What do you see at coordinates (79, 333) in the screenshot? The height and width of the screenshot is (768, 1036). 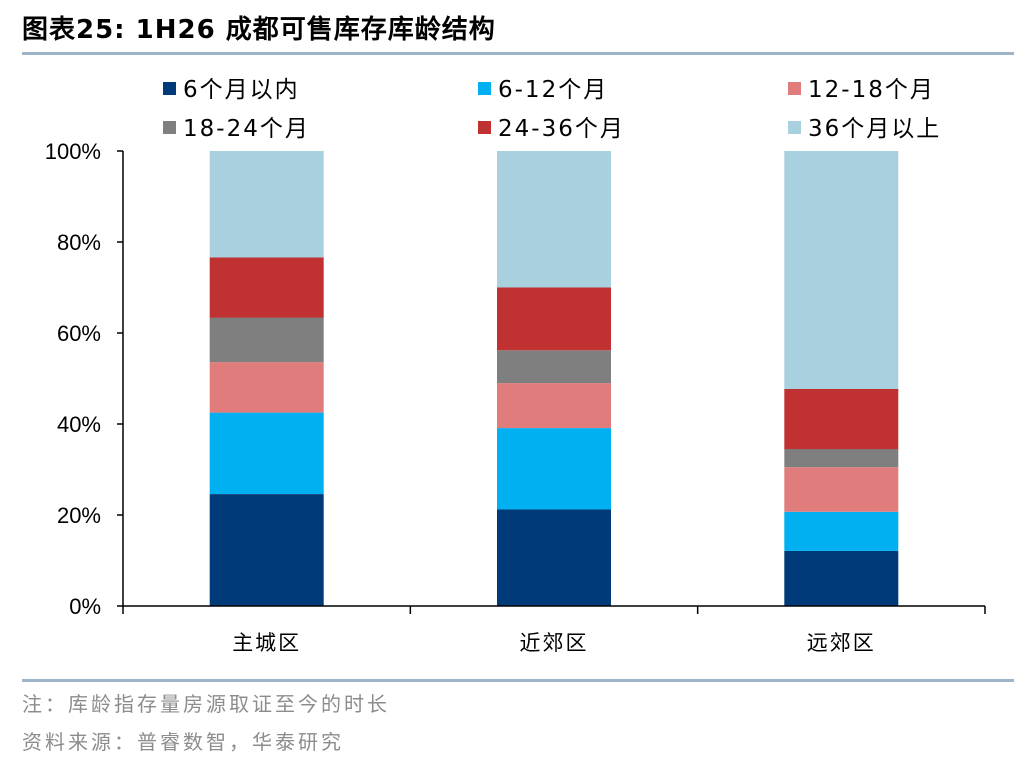 I see `y-tick-label: 60%` at bounding box center [79, 333].